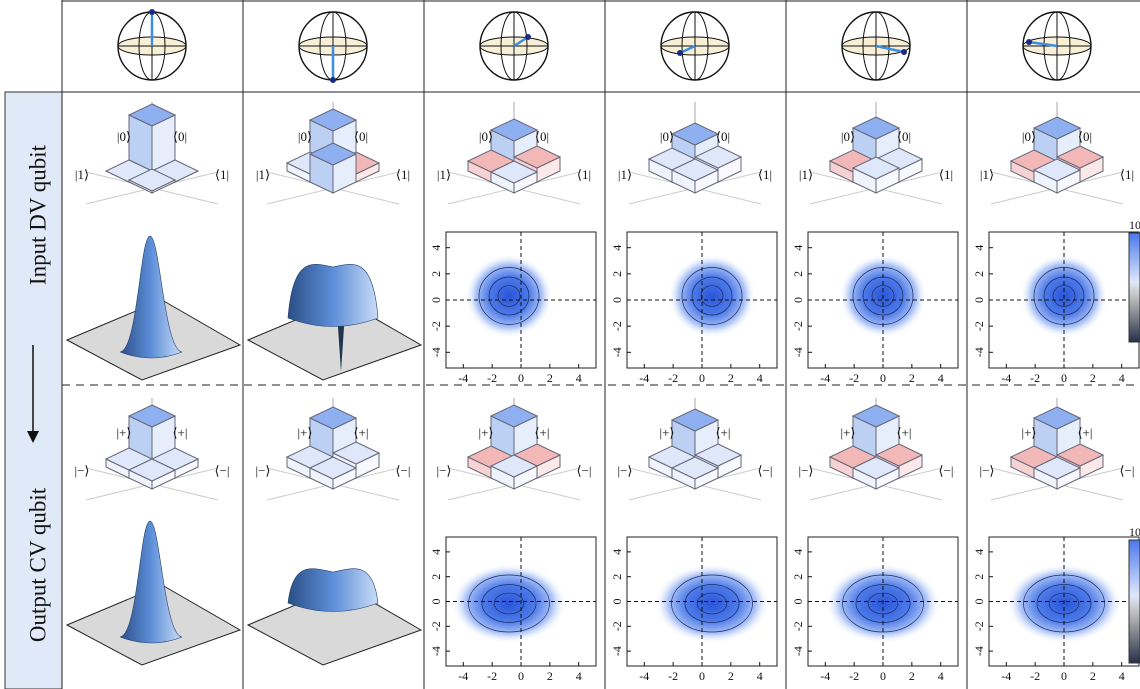 This screenshot has width=1140, height=689. I want to click on bloch-vector, so click(1043, 44).